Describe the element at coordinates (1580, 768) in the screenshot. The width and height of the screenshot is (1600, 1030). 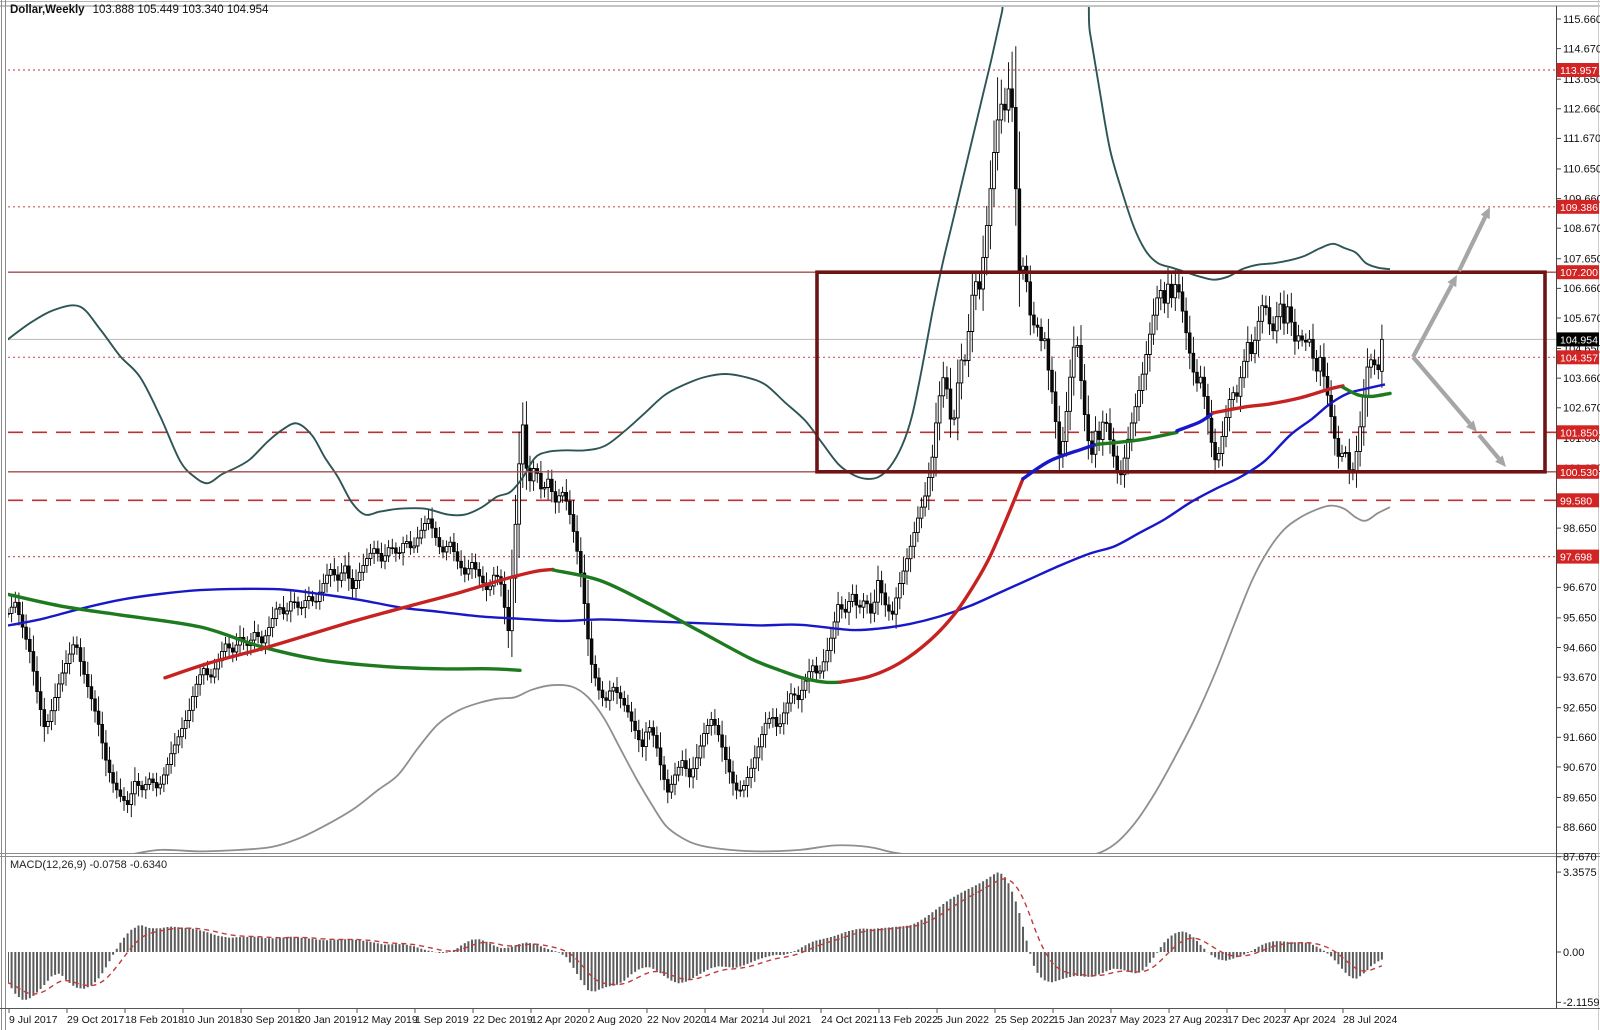
I see `price-tick-label: 90.670` at that location.